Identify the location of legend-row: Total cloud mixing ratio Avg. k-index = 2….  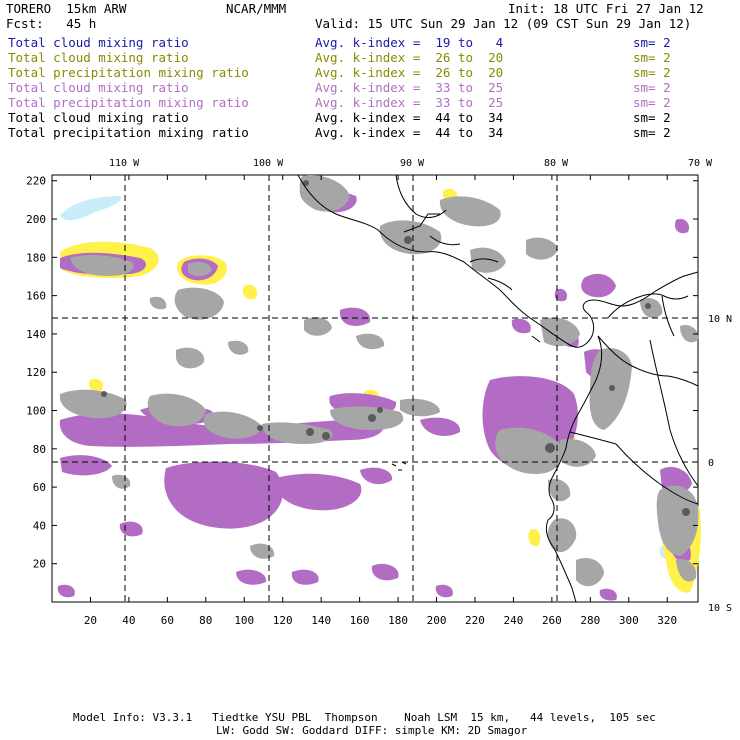
(368, 58).